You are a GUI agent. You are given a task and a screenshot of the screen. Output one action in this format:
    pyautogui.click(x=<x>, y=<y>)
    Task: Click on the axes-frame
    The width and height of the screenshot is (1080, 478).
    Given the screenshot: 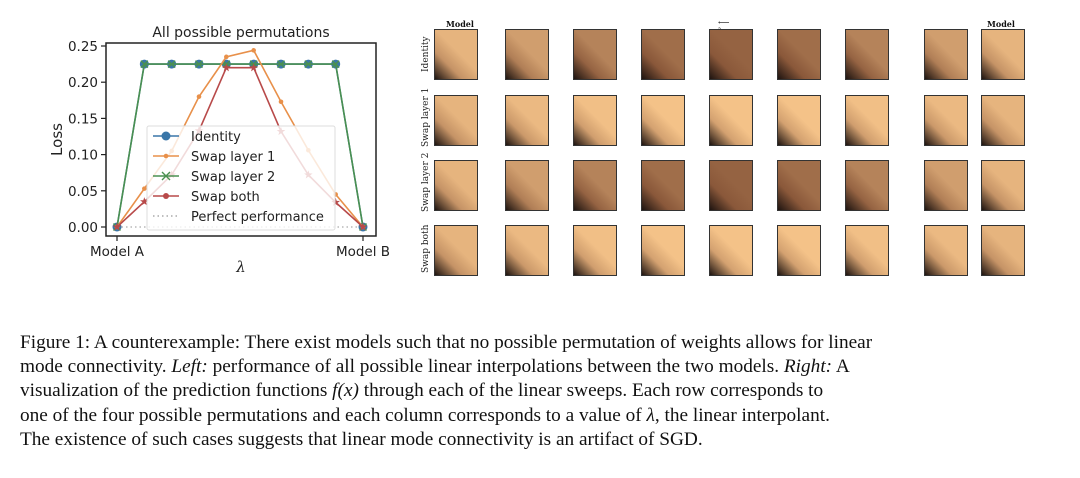 What is the action you would take?
    pyautogui.click(x=241, y=139)
    